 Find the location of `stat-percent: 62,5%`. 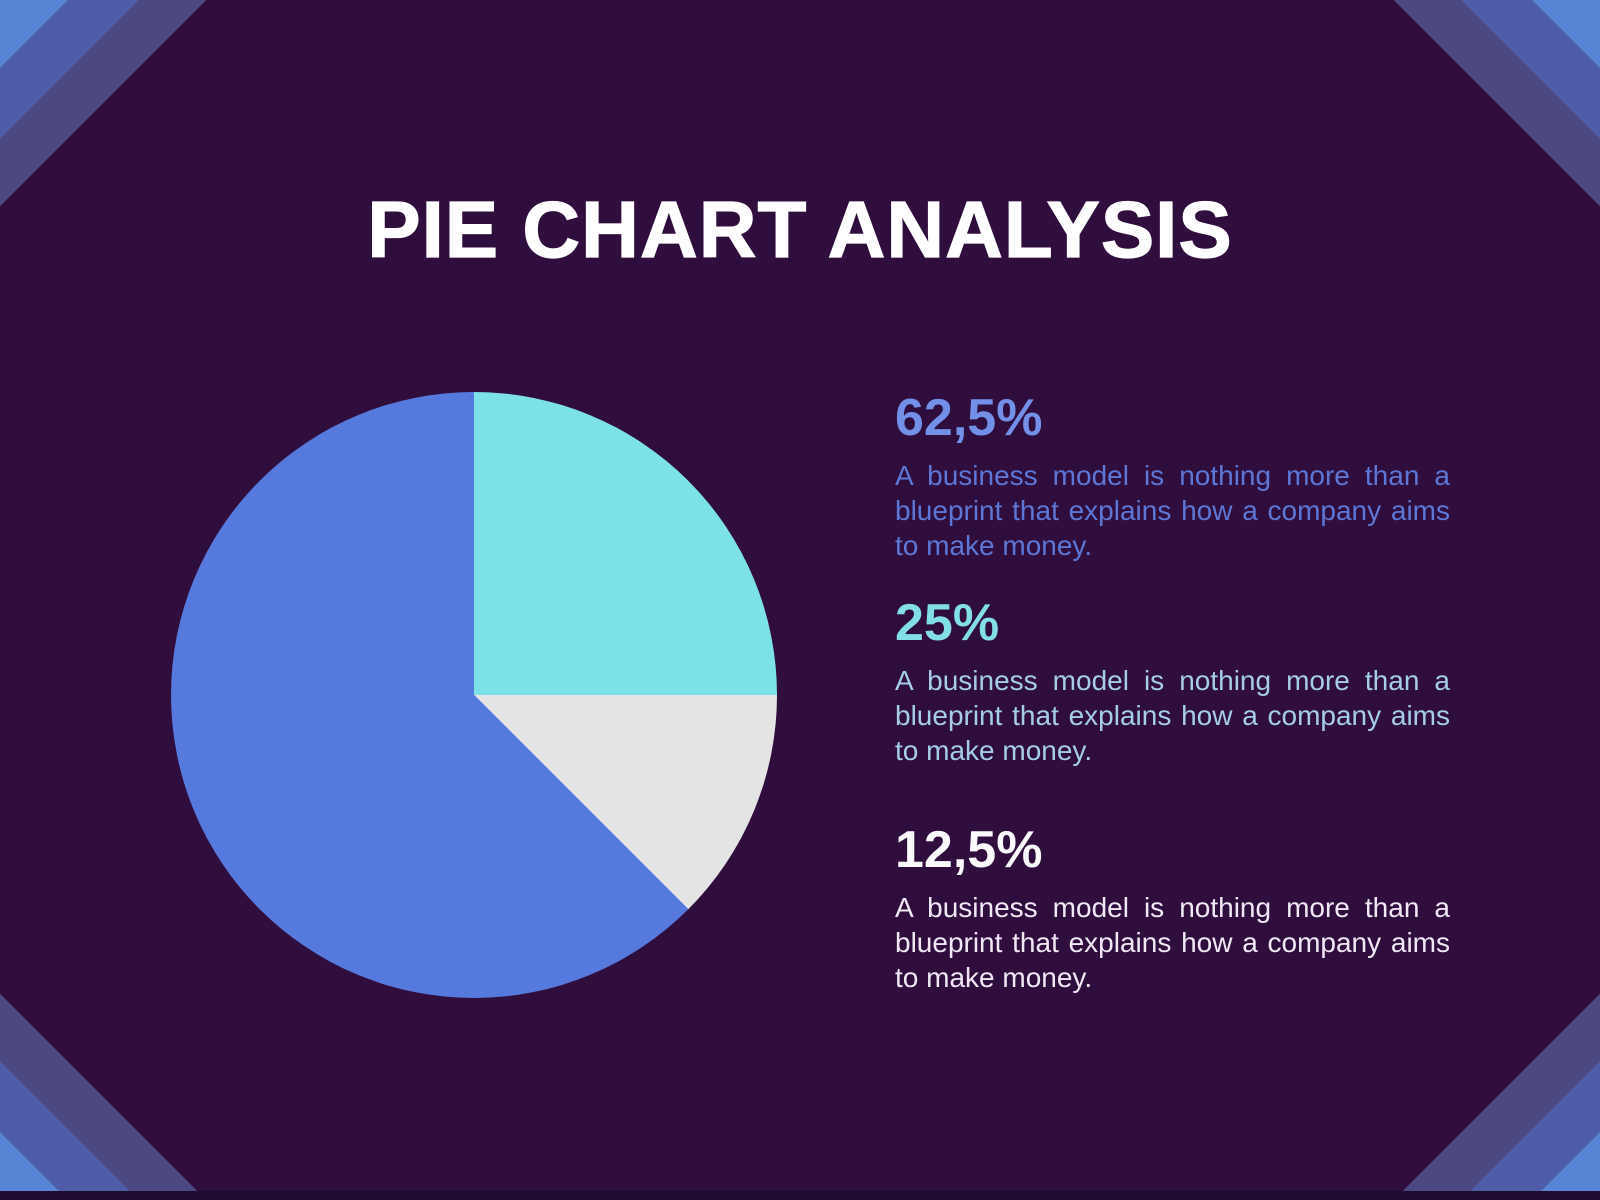

stat-percent: 62,5% is located at coordinates (969, 418).